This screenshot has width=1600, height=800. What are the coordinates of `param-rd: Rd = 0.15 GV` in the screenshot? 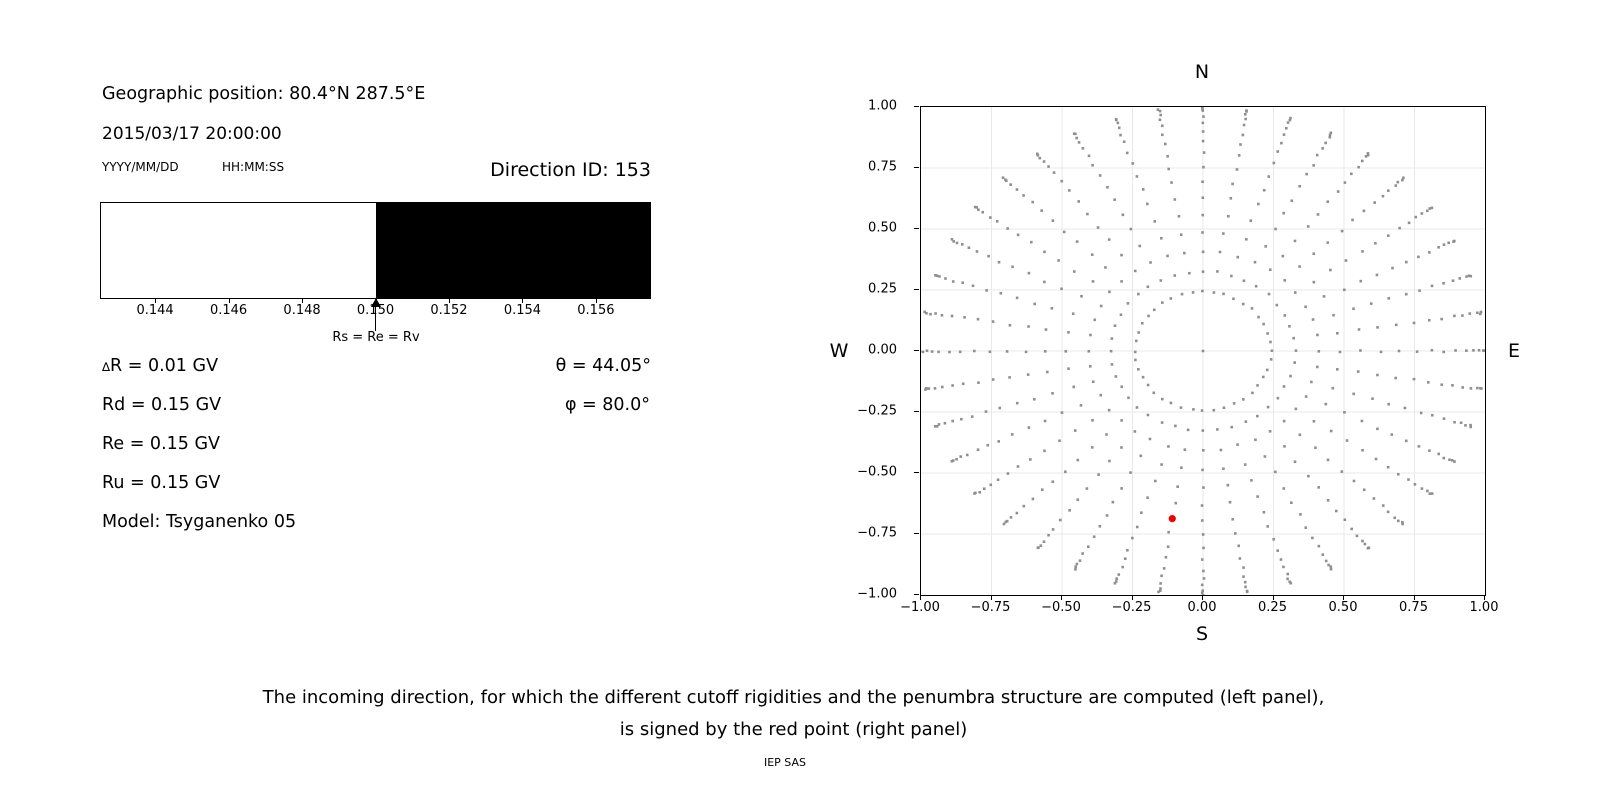 It's located at (162, 405).